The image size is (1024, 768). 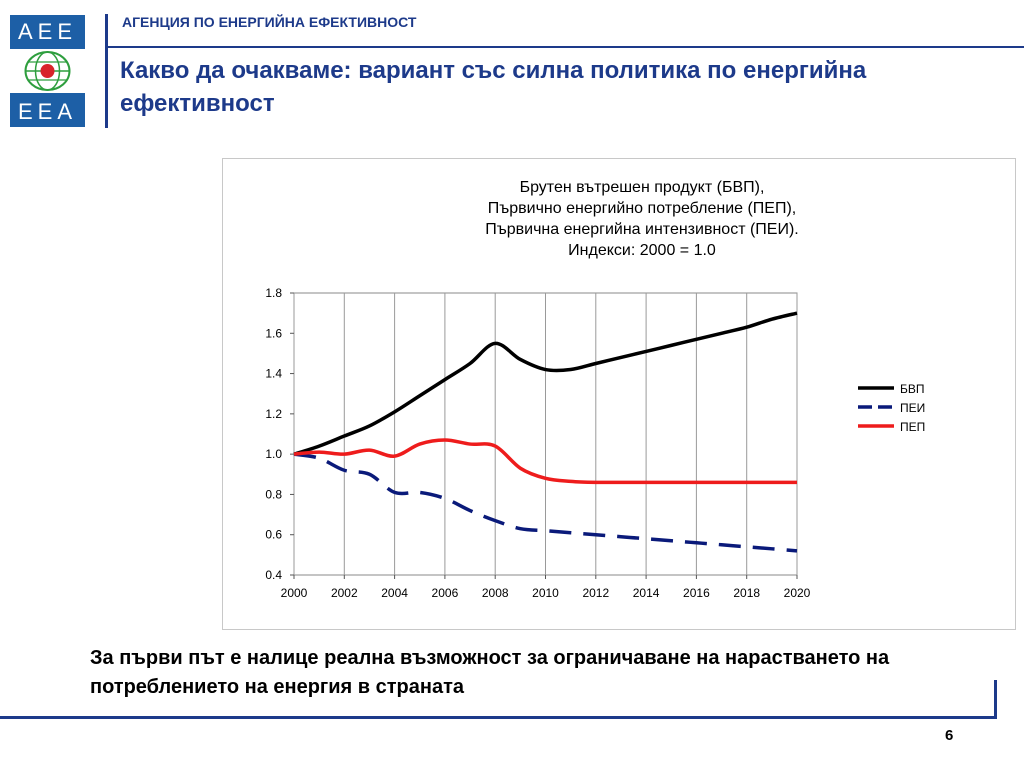 I want to click on x-tick-label: 2012, so click(x=595, y=593).